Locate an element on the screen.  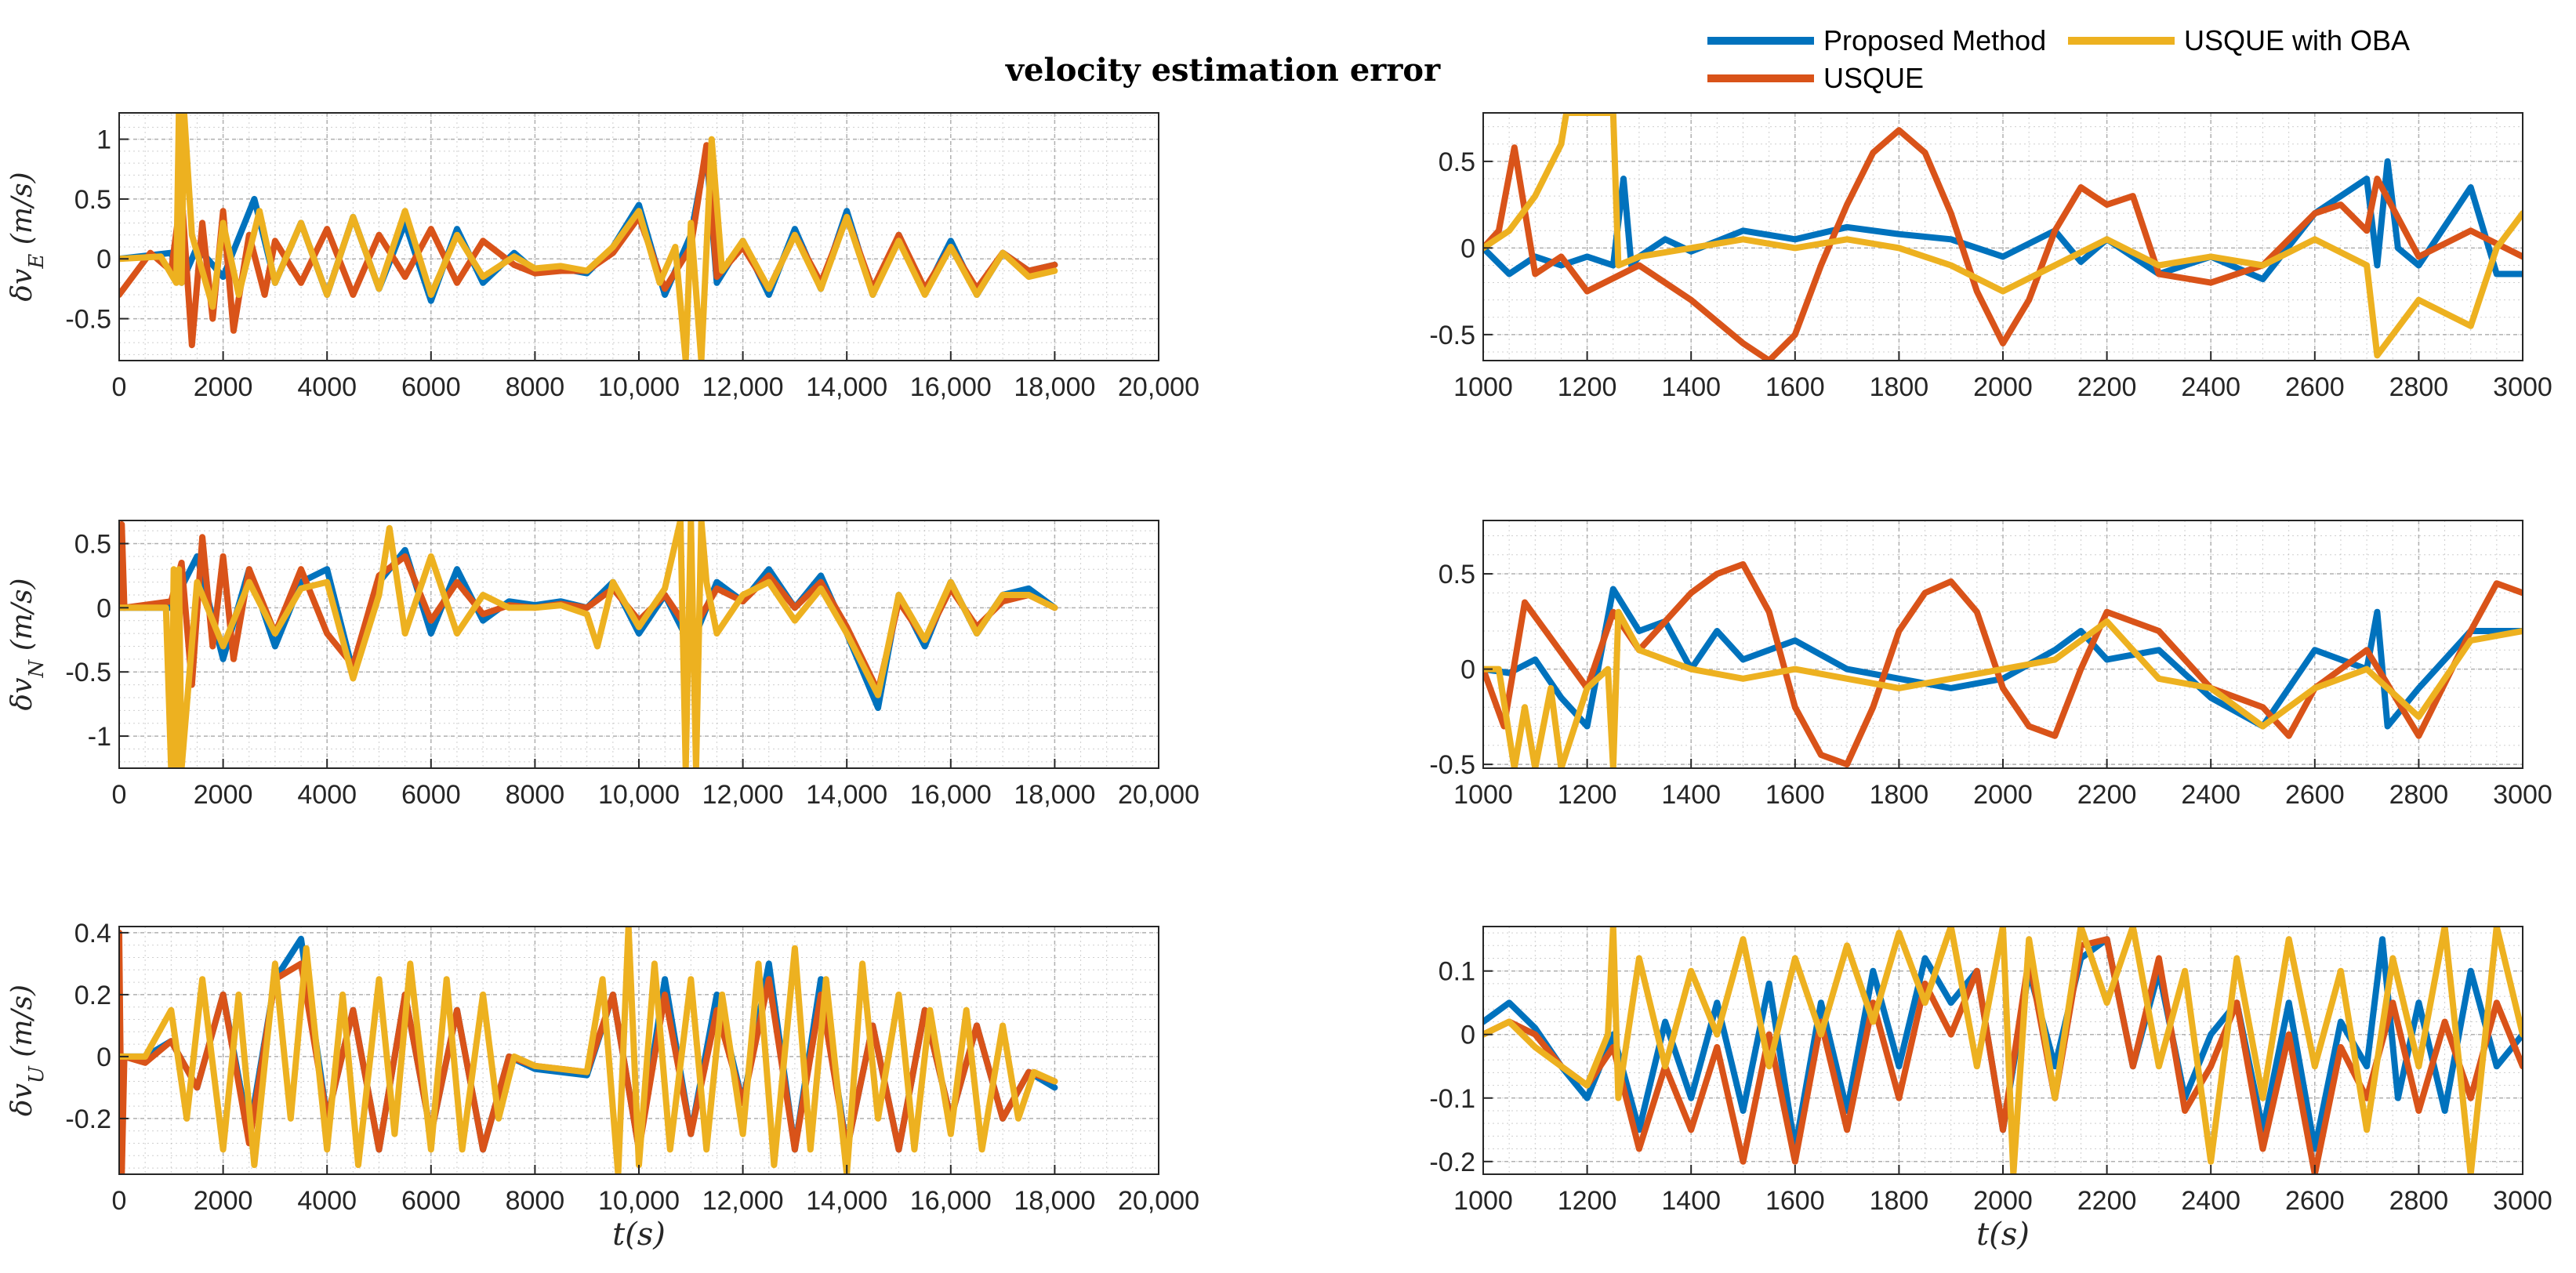
y-axis-label: δvU (m/s) is located at coordinates (28, 1050).